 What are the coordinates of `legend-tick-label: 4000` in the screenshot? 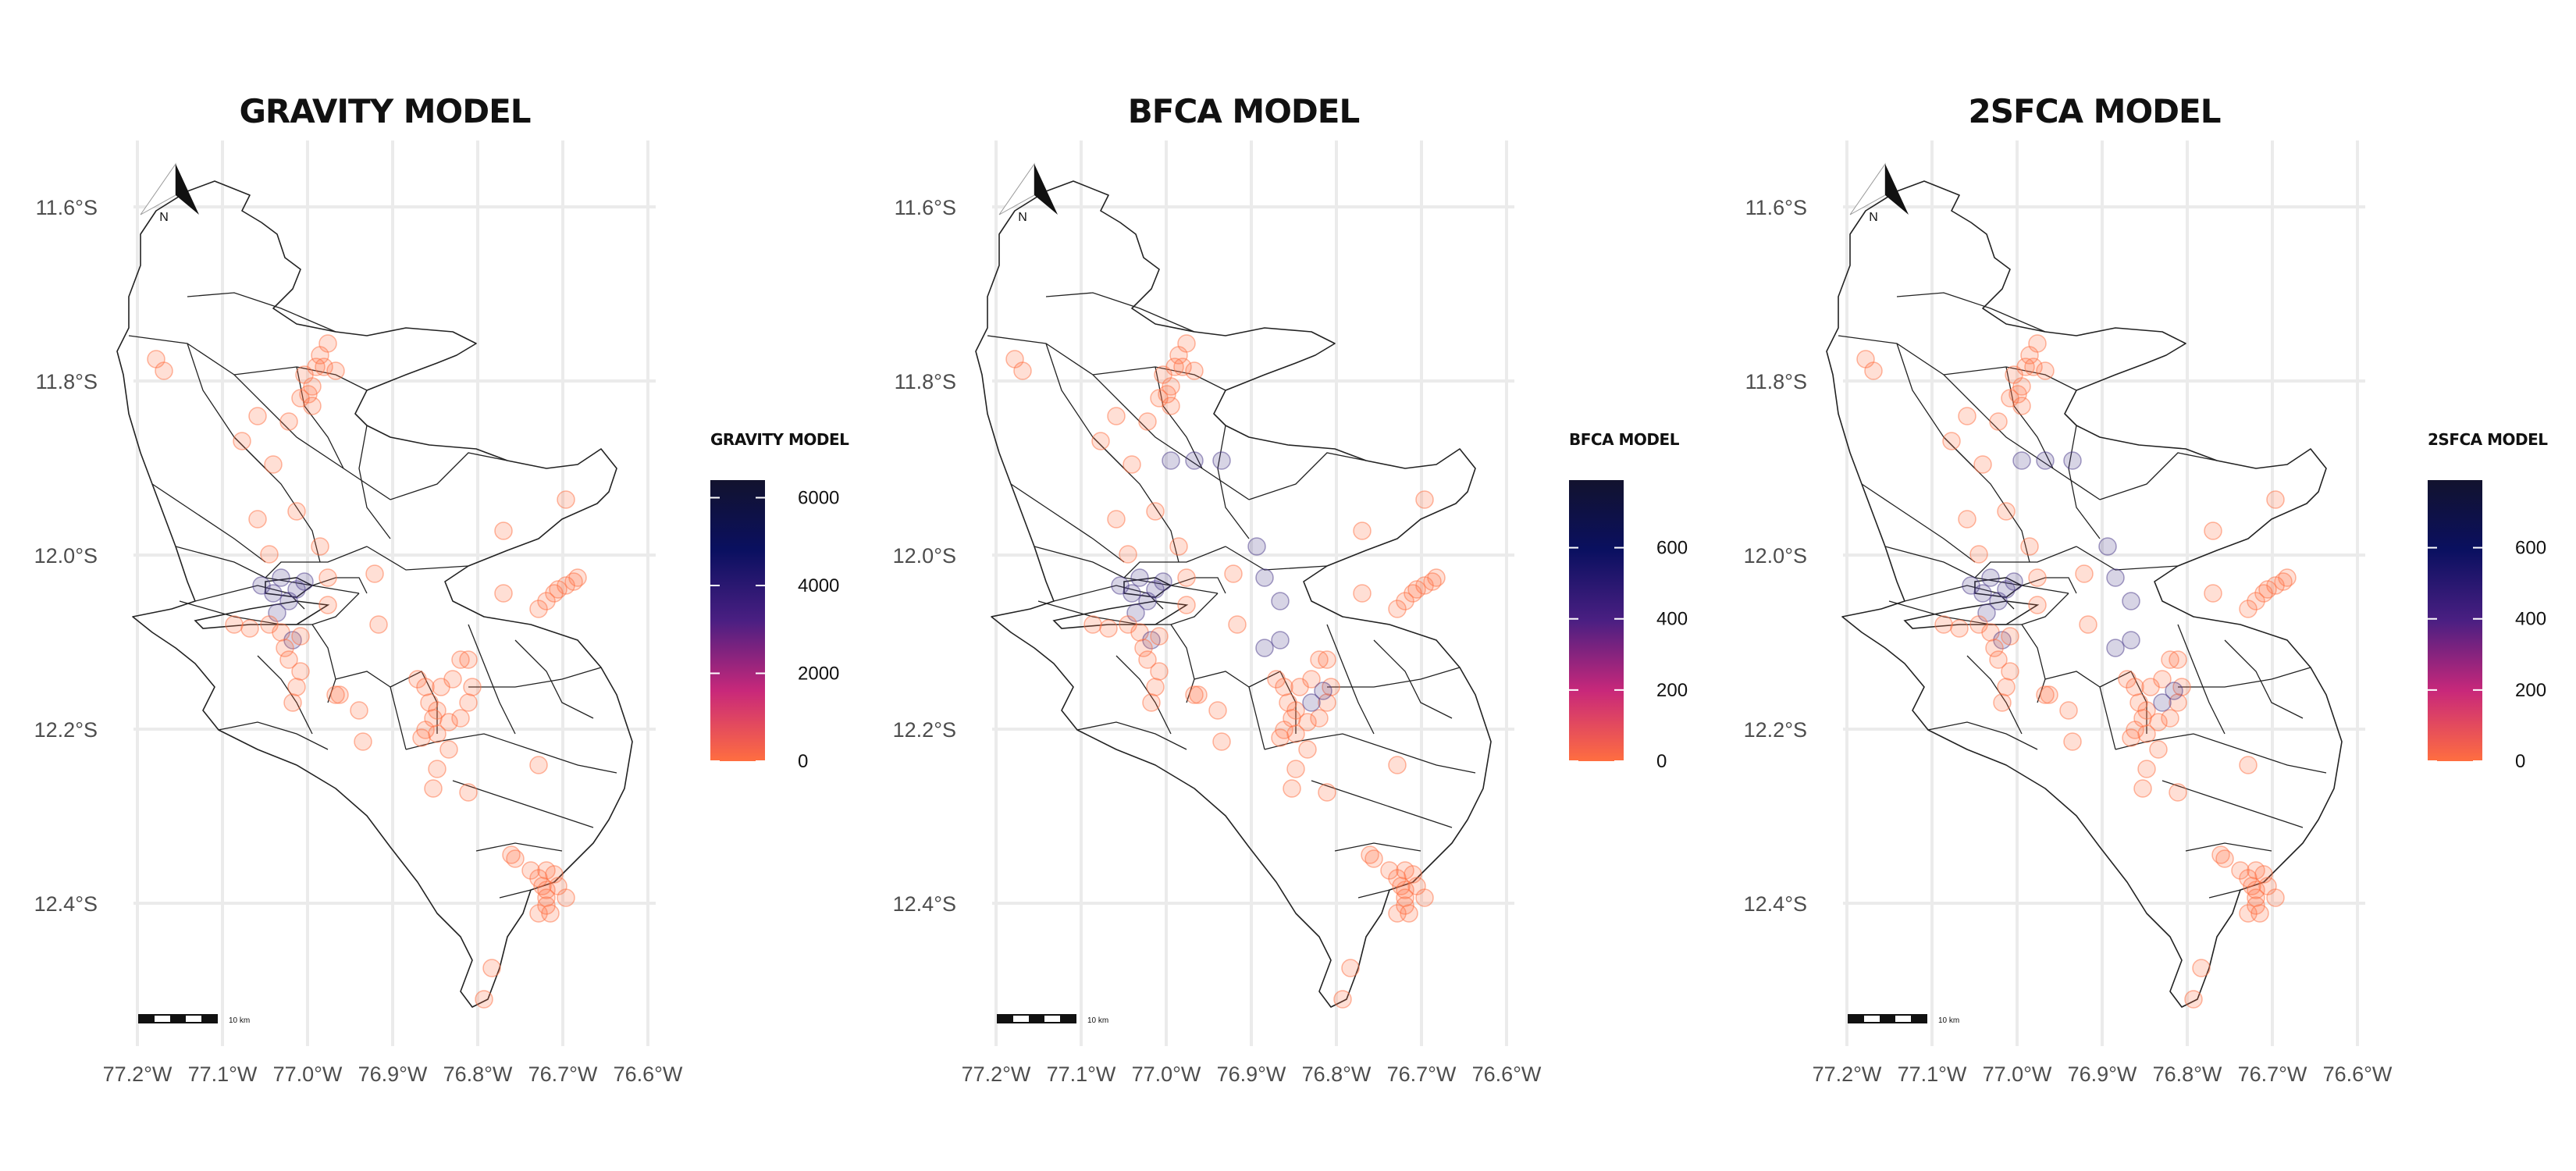 It's located at (818, 585).